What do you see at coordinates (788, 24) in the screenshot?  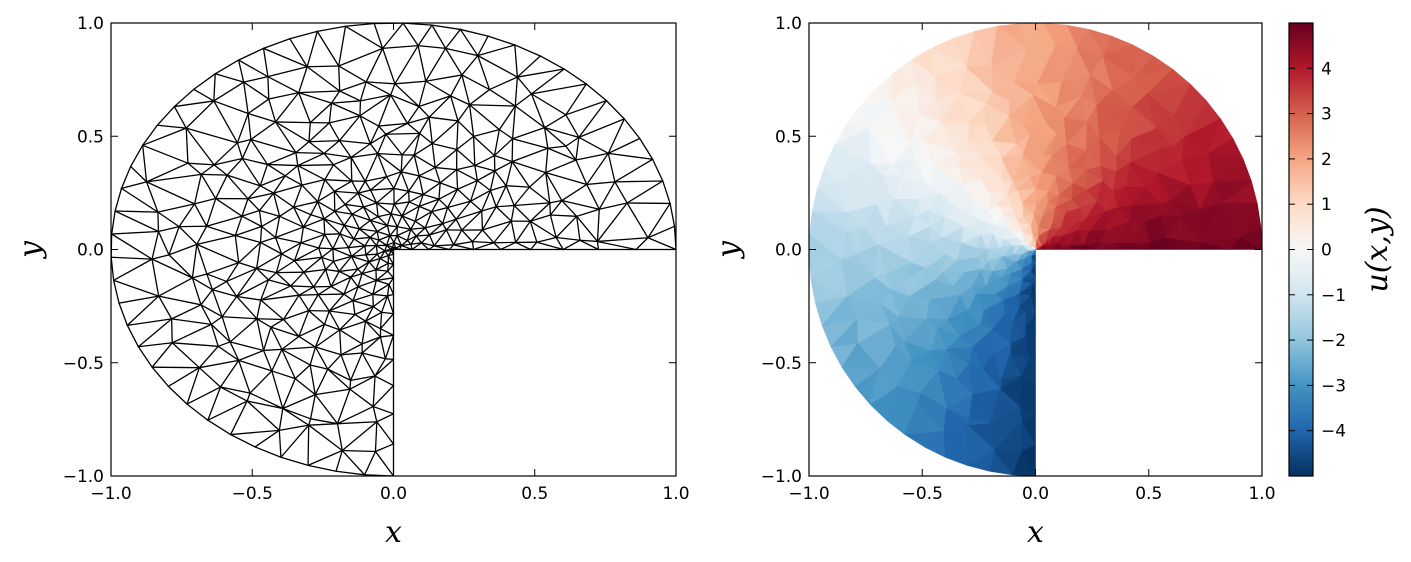 I see `solution-y-tick-label: 1.0` at bounding box center [788, 24].